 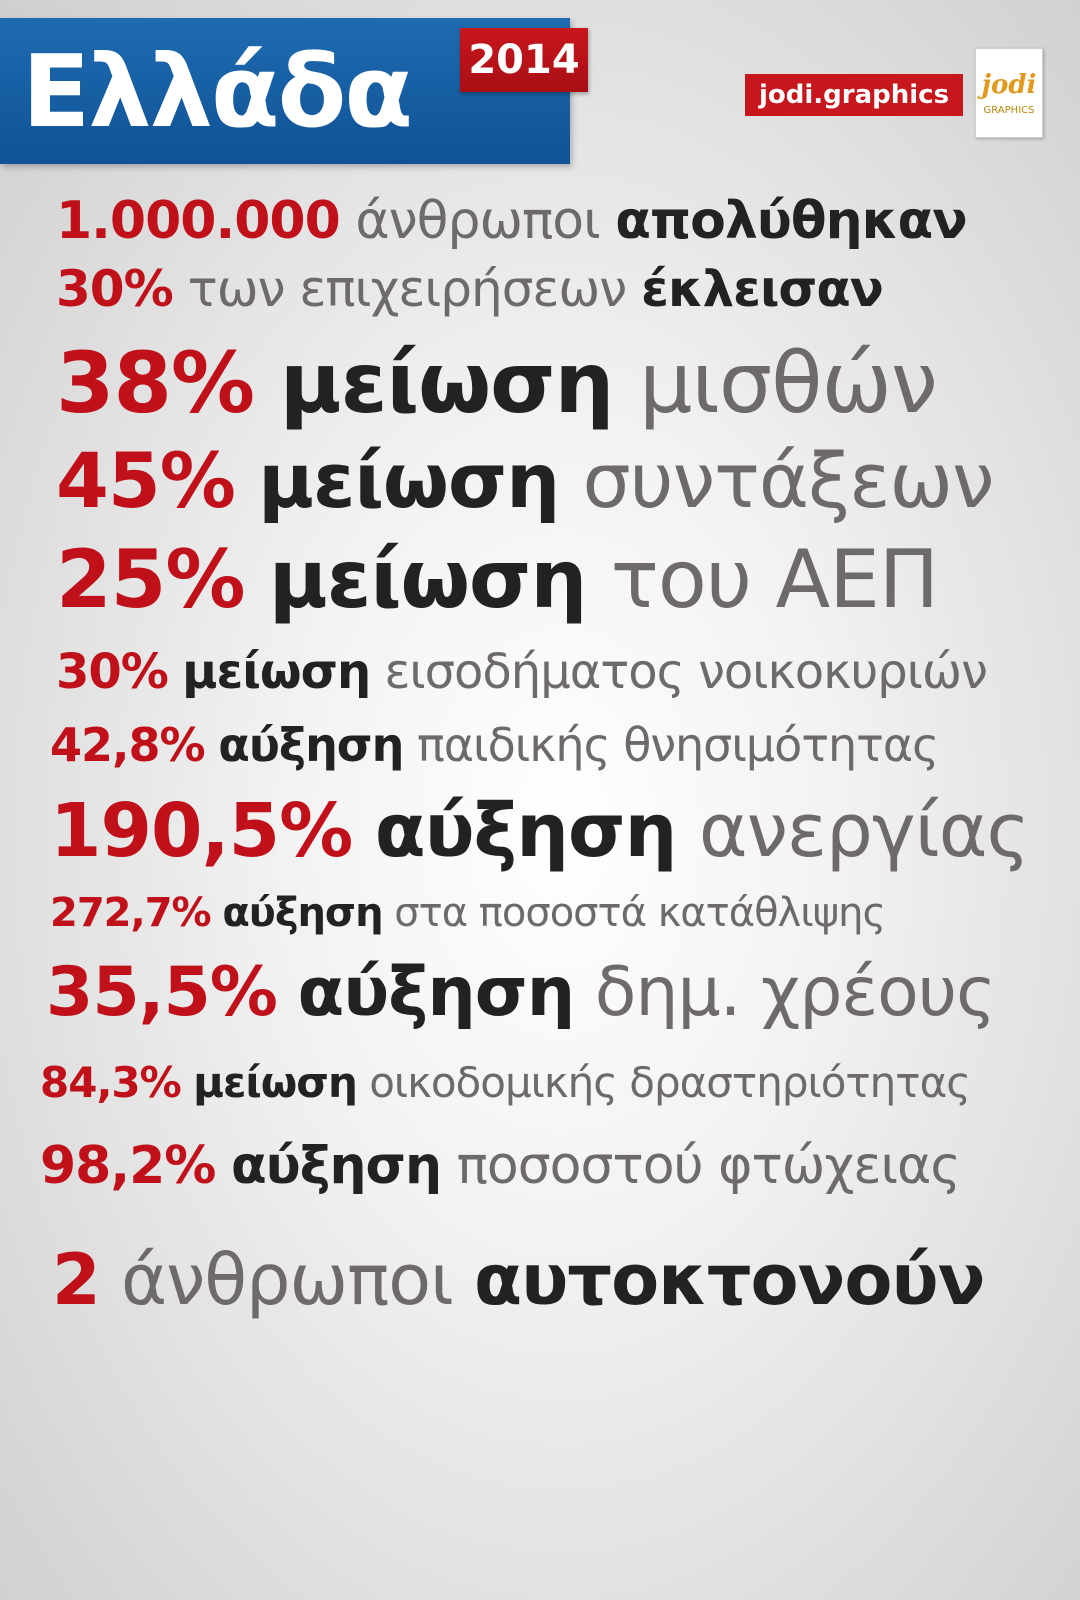 What do you see at coordinates (1009, 110) in the screenshot?
I see `svg-text: GRAPHICS` at bounding box center [1009, 110].